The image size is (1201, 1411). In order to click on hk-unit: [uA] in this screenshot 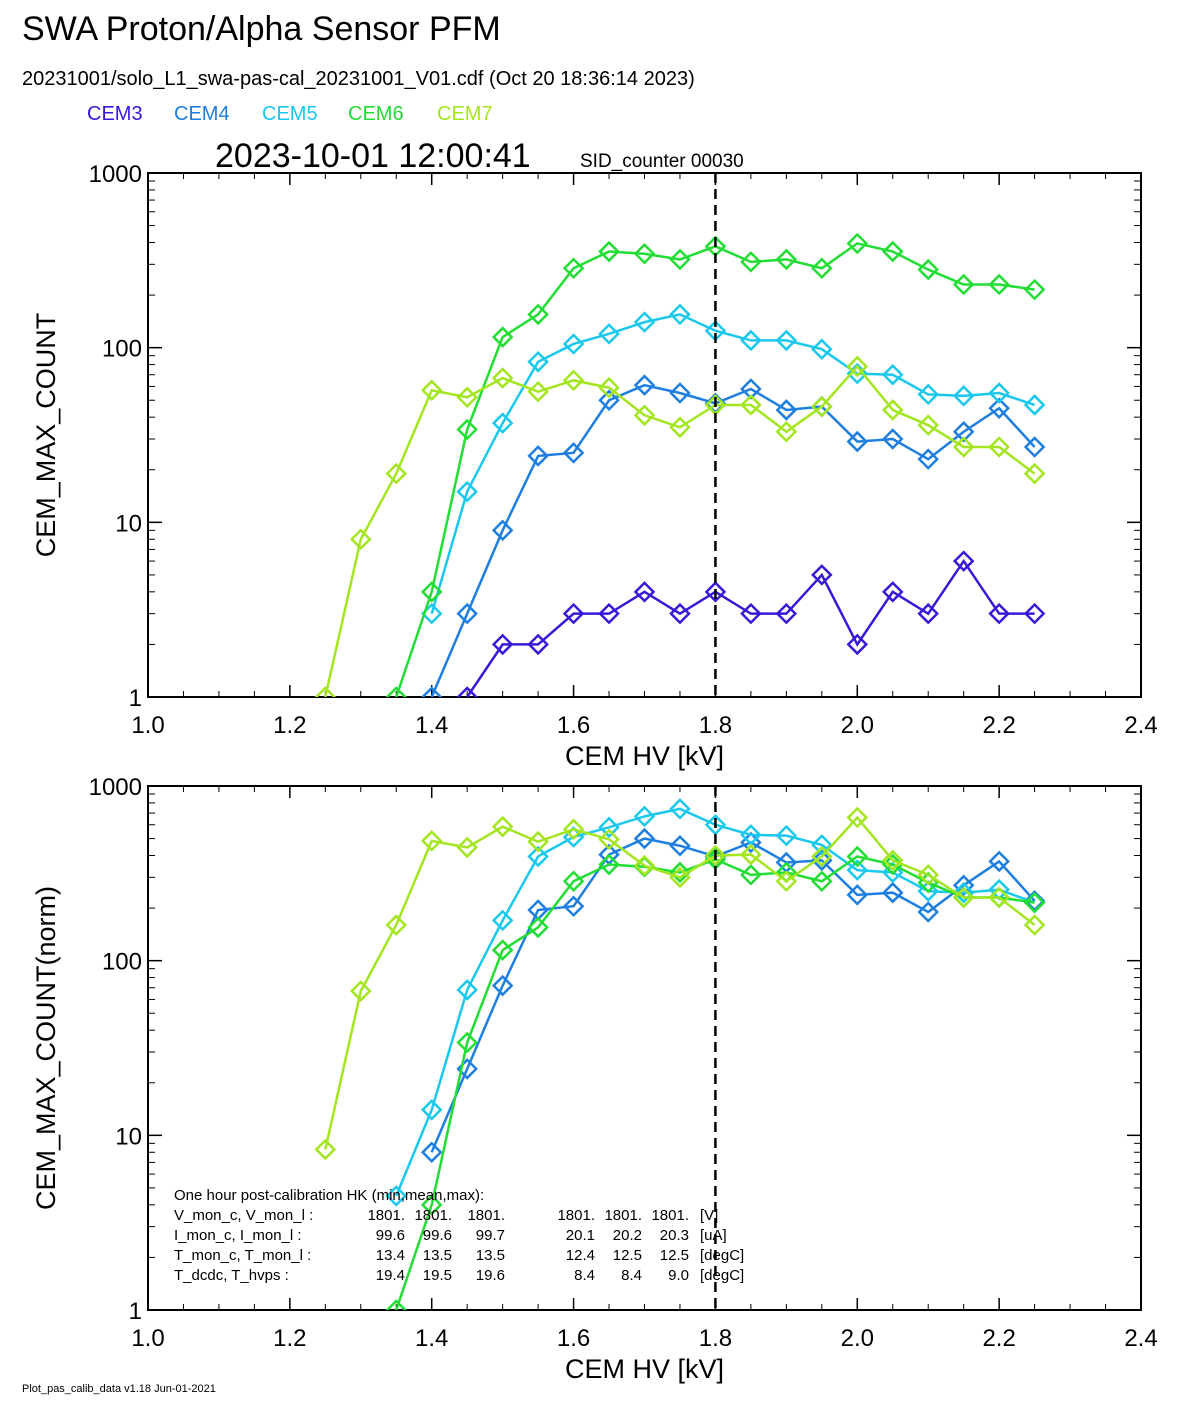, I will do `click(713, 1235)`.